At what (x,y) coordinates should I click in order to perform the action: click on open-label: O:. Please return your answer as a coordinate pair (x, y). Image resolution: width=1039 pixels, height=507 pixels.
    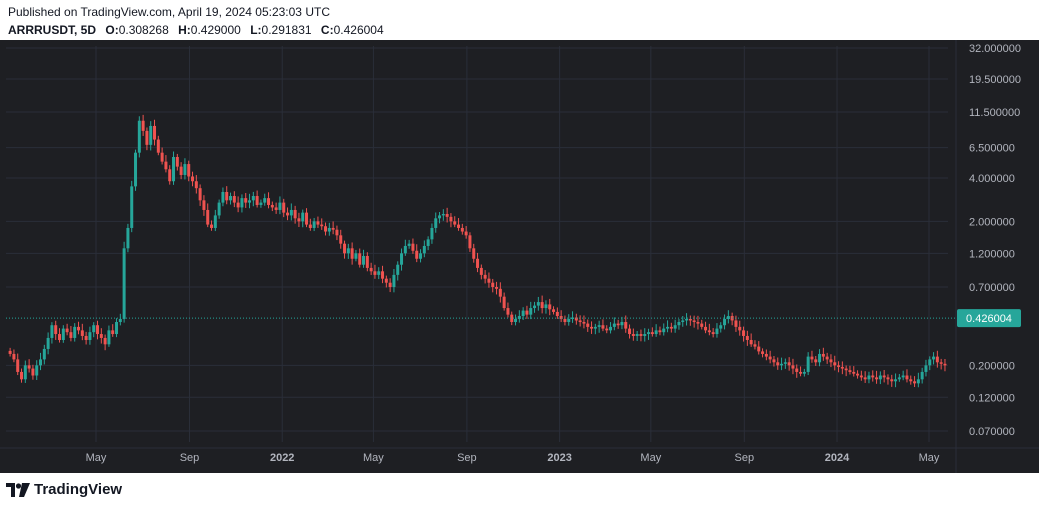
    Looking at the image, I should click on (112, 30).